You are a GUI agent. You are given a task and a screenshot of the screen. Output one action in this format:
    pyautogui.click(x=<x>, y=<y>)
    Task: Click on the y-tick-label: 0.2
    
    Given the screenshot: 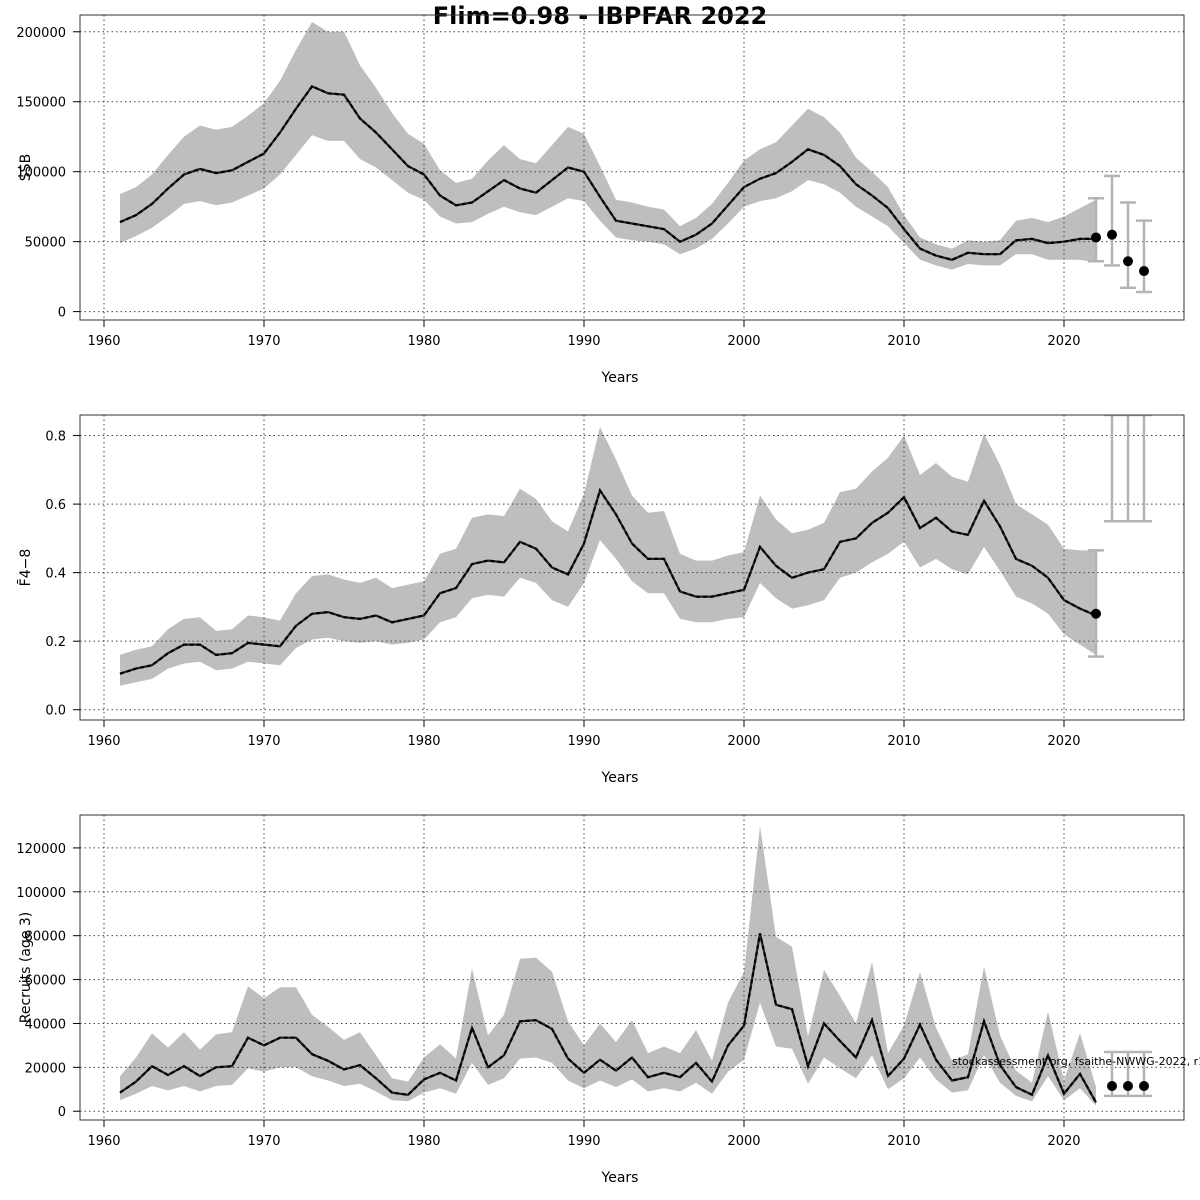 What is the action you would take?
    pyautogui.click(x=55, y=642)
    